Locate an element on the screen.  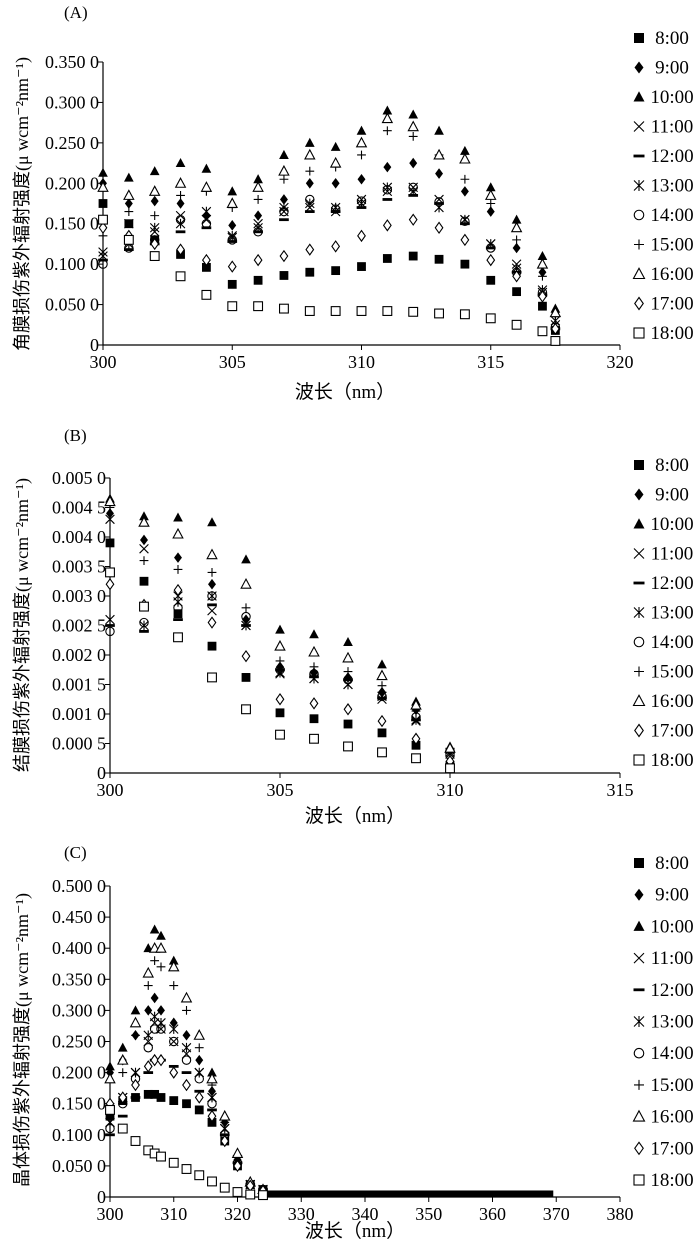
legend-entry: 9:00 is located at coordinates (672, 495).